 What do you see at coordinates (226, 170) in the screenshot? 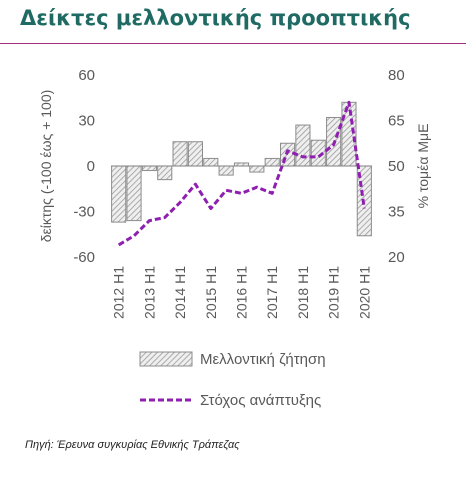
I see `bar-2015-h2` at bounding box center [226, 170].